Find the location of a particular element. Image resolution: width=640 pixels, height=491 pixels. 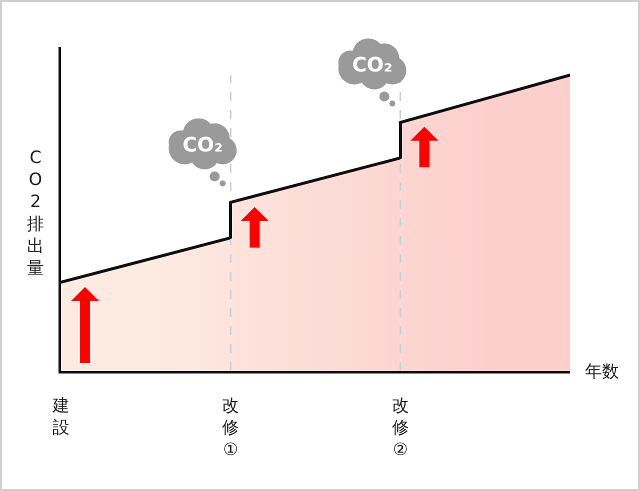

x-tick-label: 改修① is located at coordinates (231, 428).